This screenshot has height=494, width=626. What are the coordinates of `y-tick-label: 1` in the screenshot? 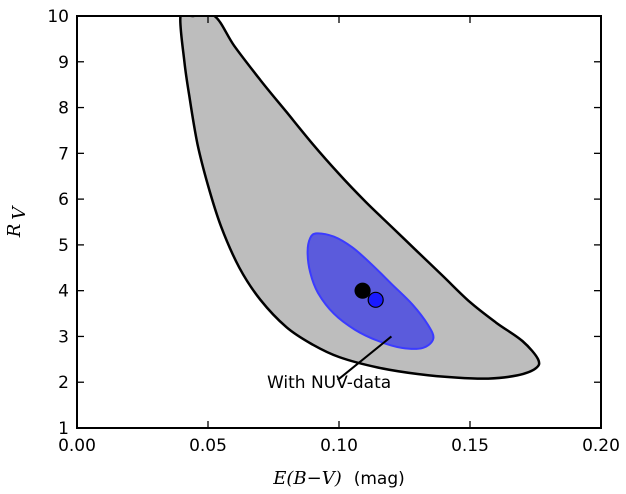 It's located at (63, 429).